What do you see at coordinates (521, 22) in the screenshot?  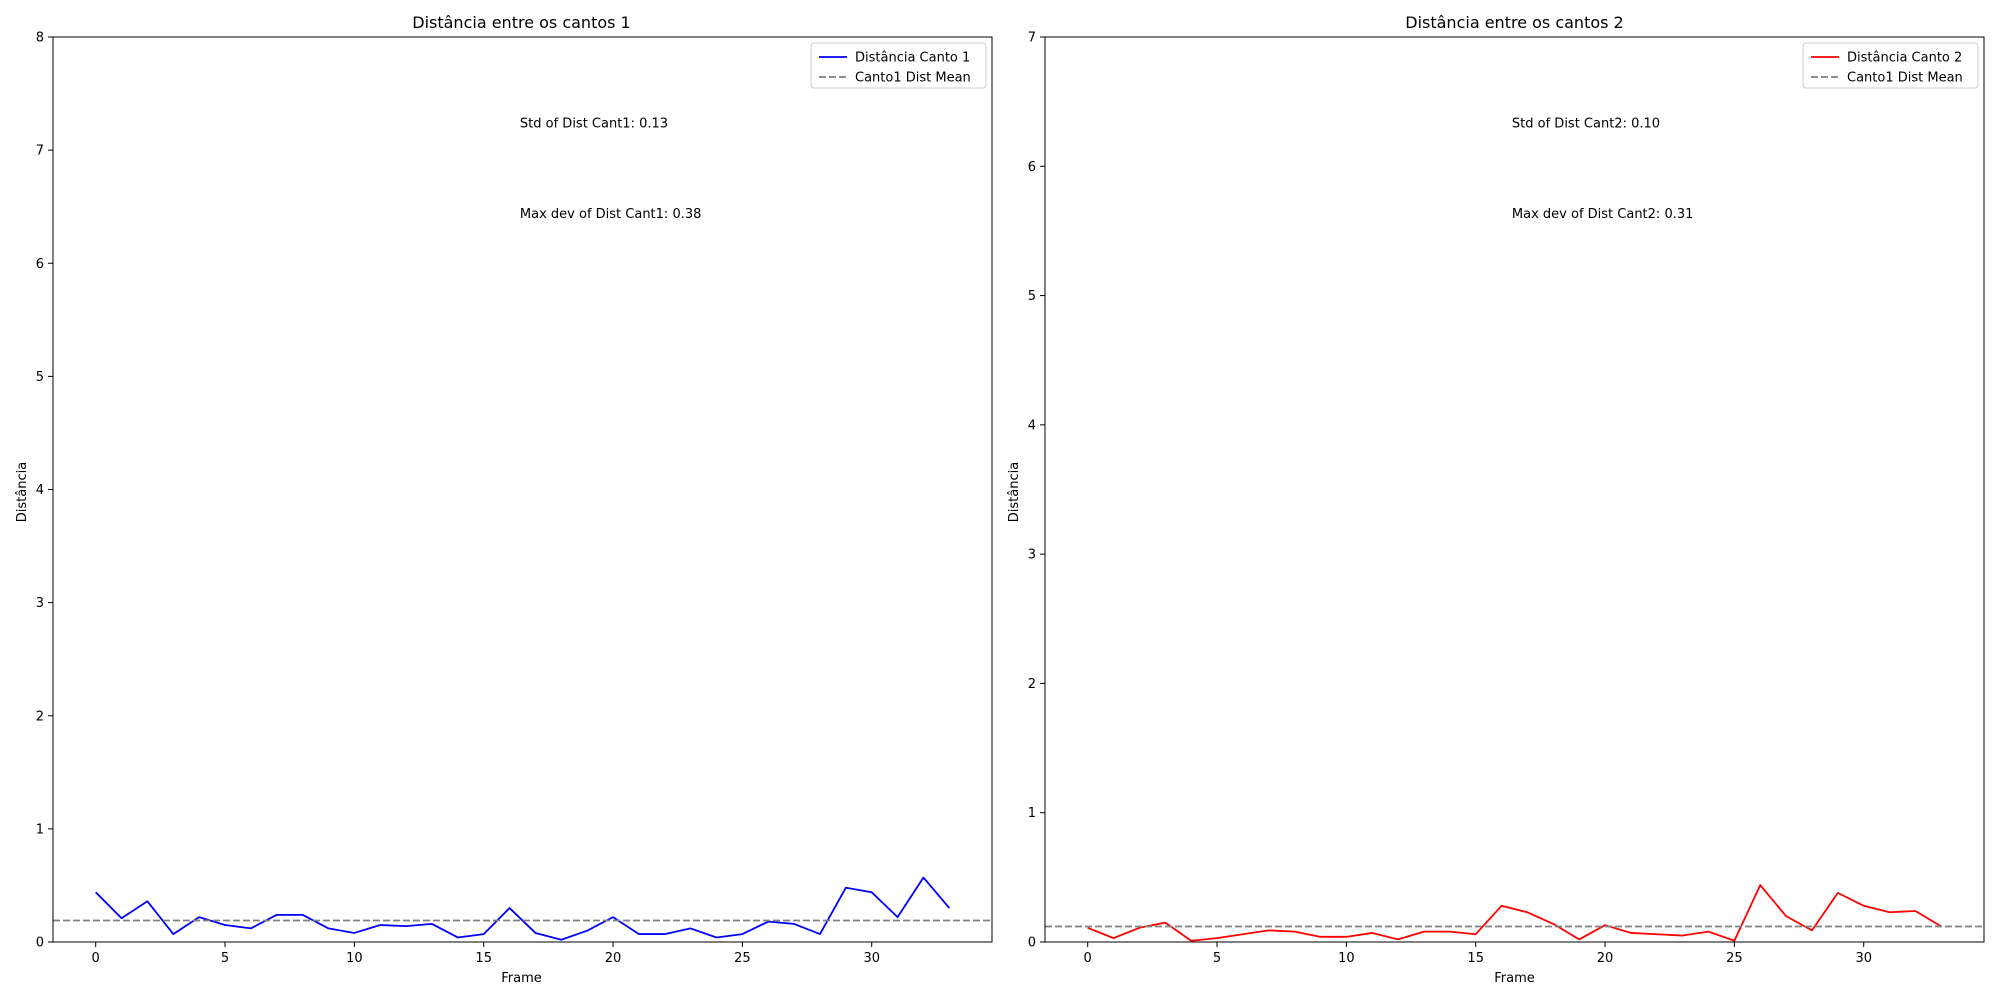 I see `chart-title: Distância entre os cantos 1` at bounding box center [521, 22].